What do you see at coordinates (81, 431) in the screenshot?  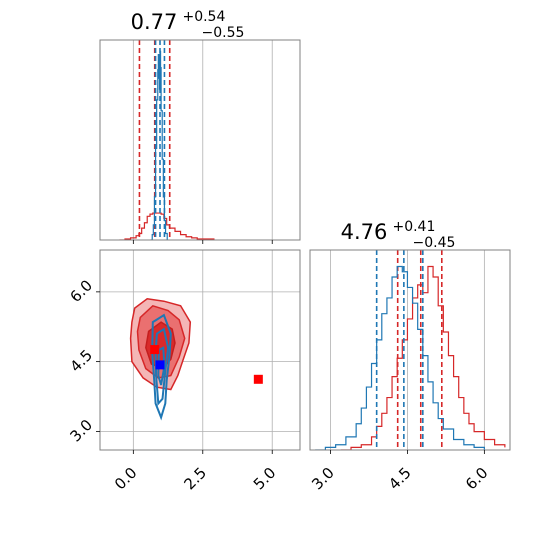 I see `y-tick-label: 3.0` at bounding box center [81, 431].